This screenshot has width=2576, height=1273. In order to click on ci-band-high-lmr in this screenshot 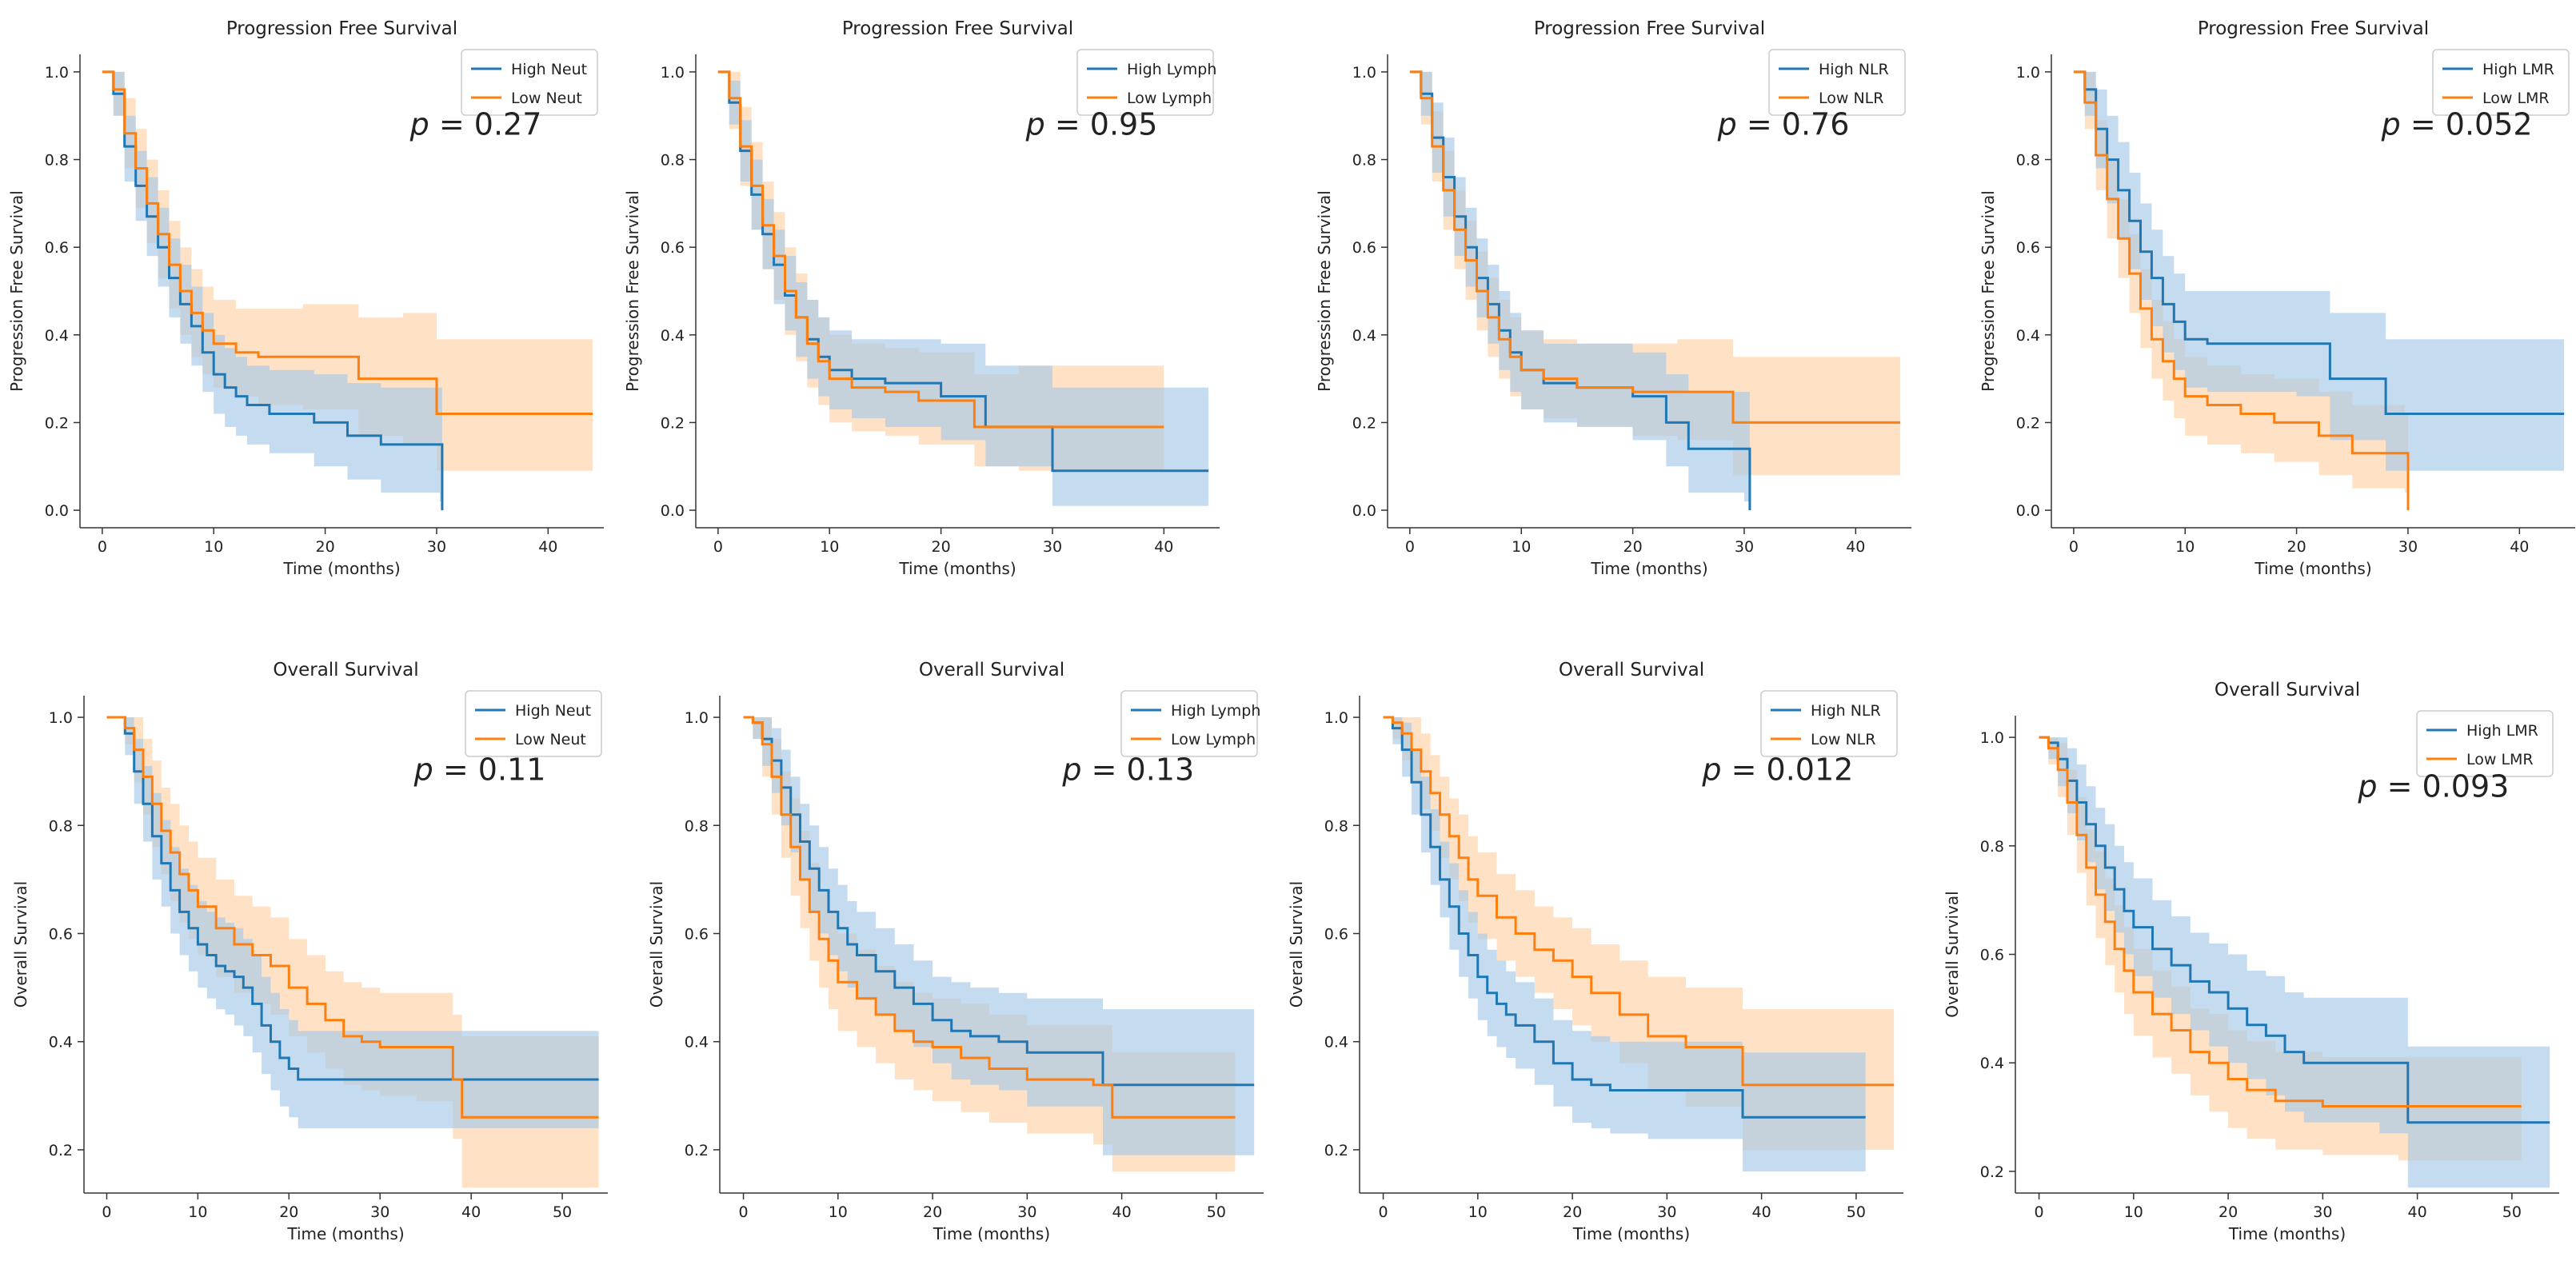, I will do `click(2295, 962)`.